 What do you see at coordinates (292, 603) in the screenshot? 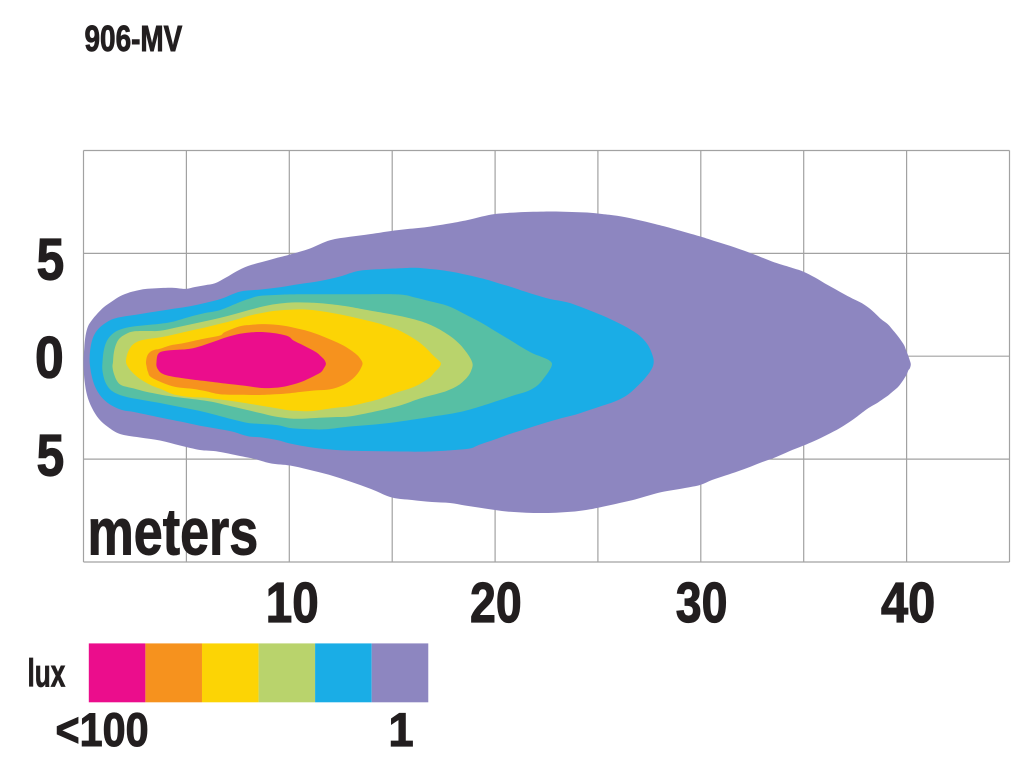
I see `svg-text: 10` at bounding box center [292, 603].